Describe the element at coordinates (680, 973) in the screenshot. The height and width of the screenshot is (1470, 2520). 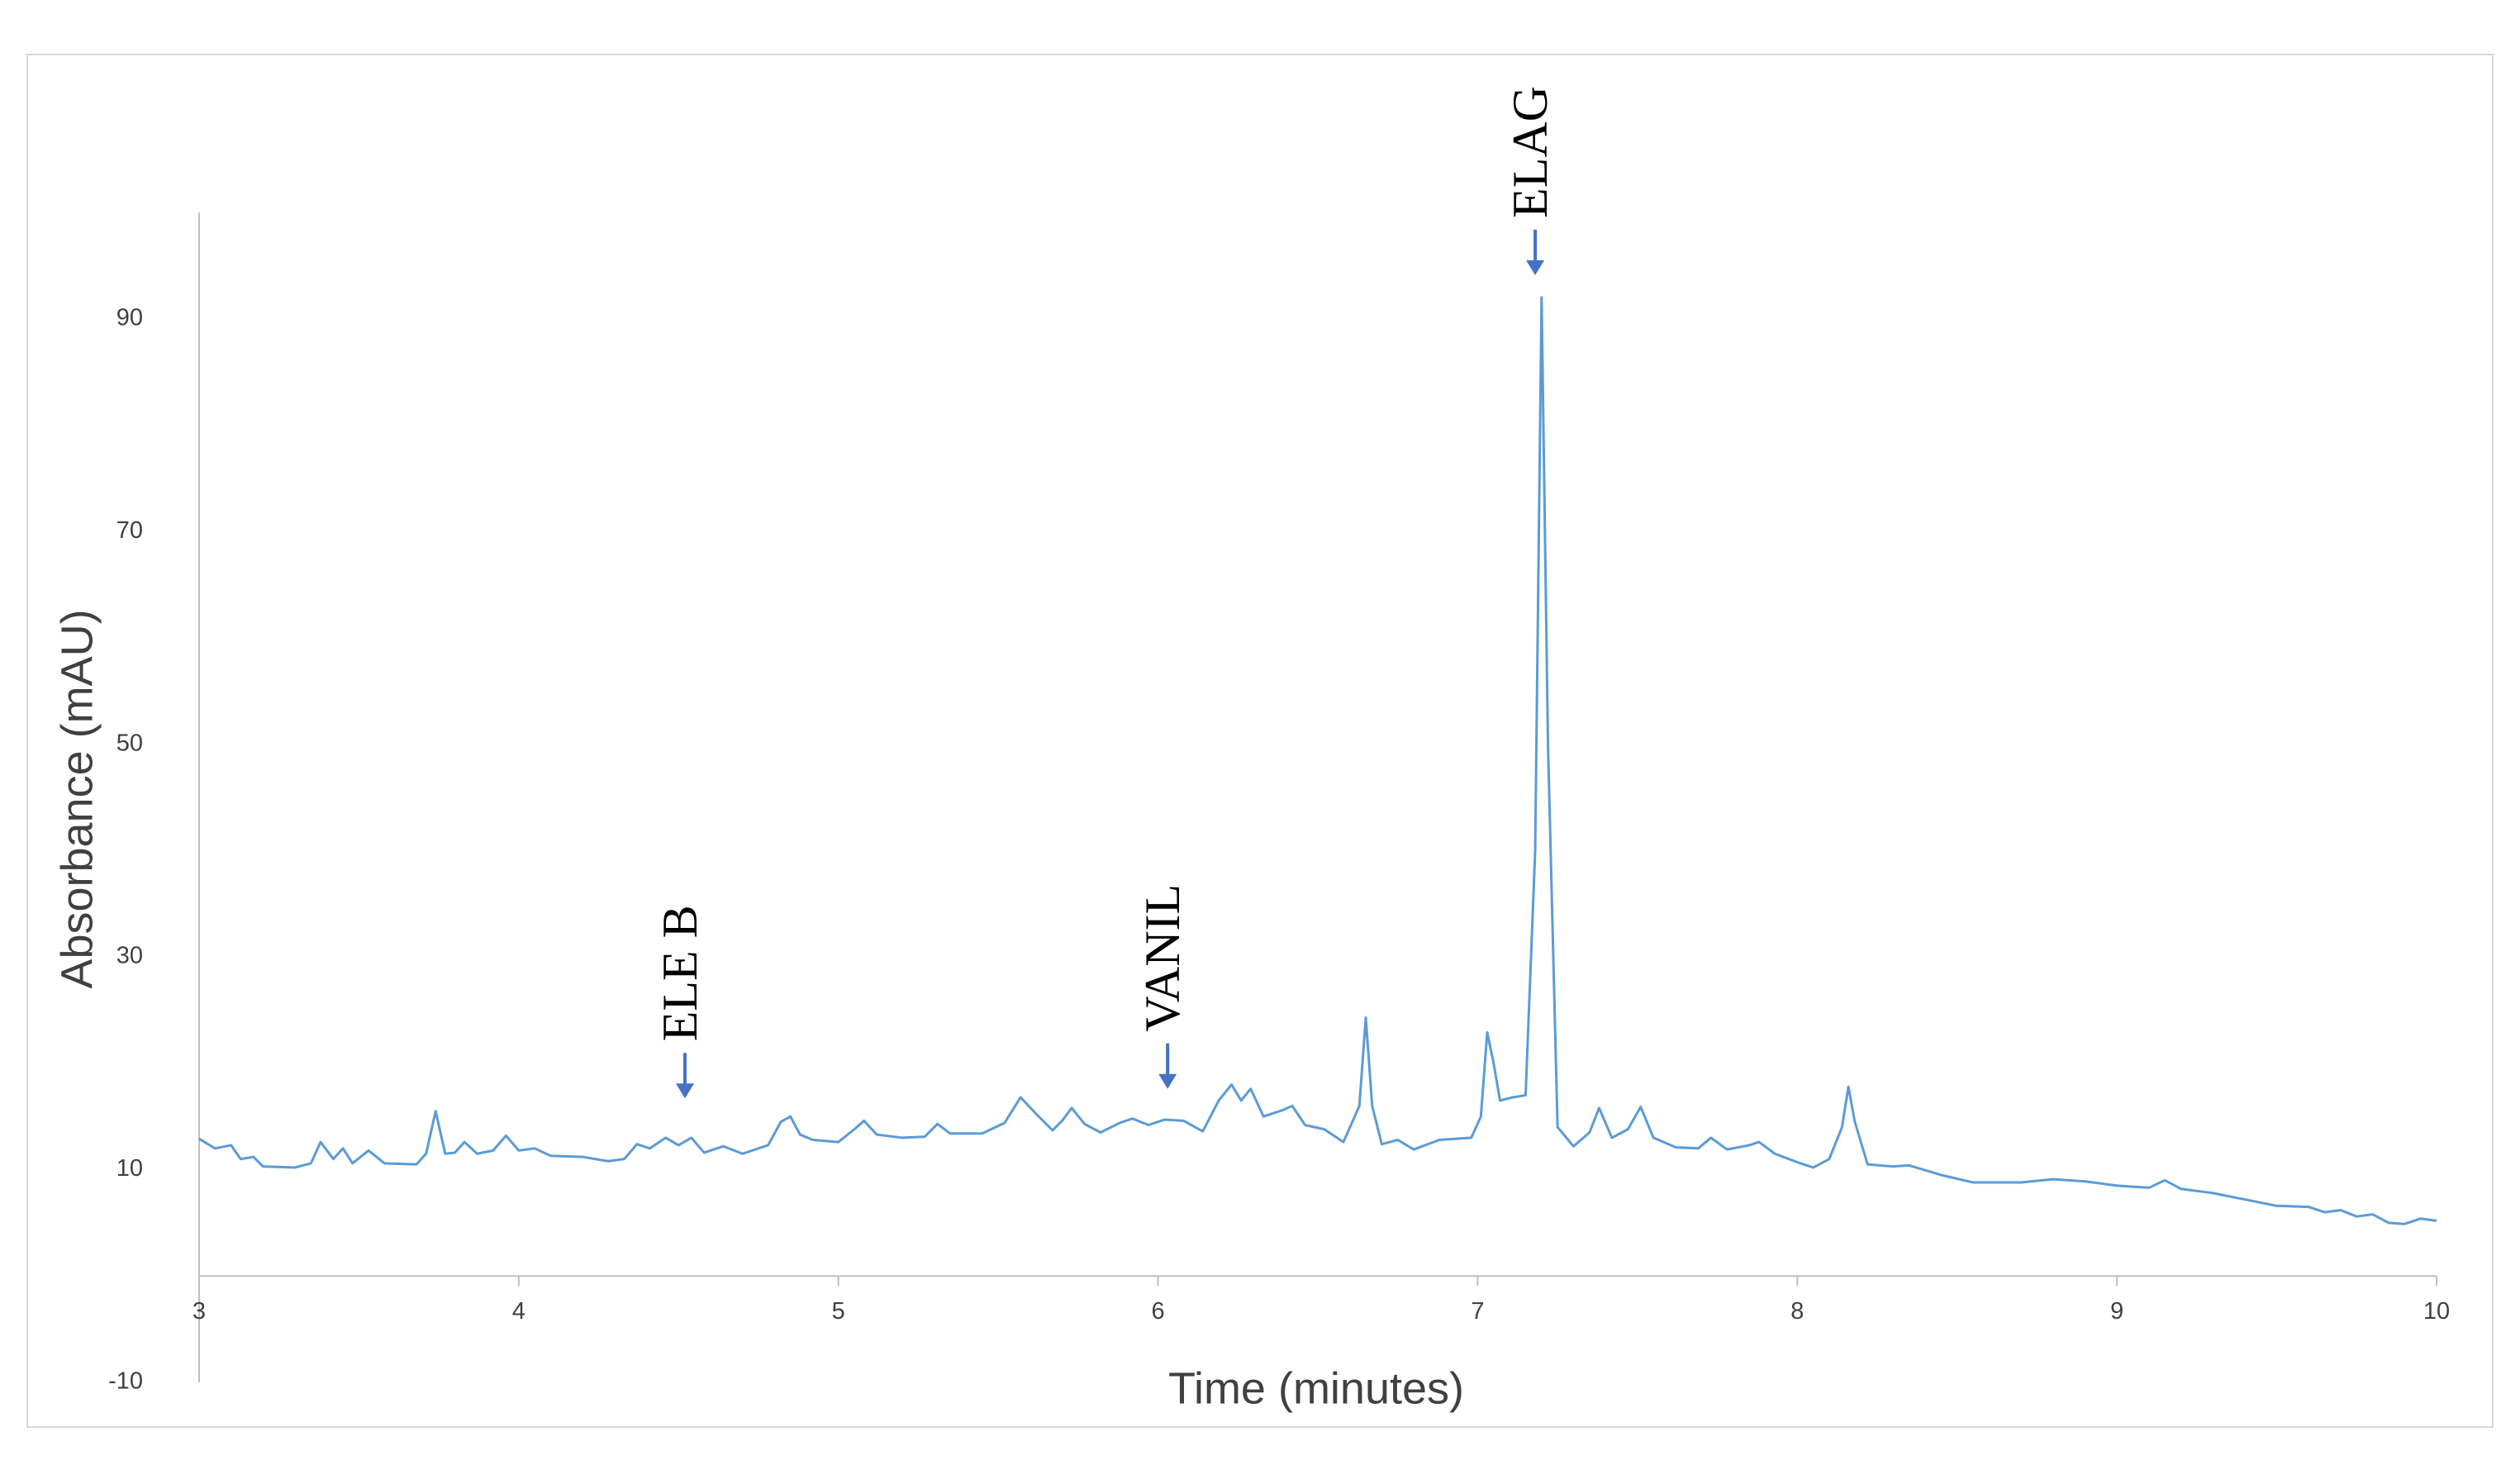
I see `annotation-label: ELE B` at that location.